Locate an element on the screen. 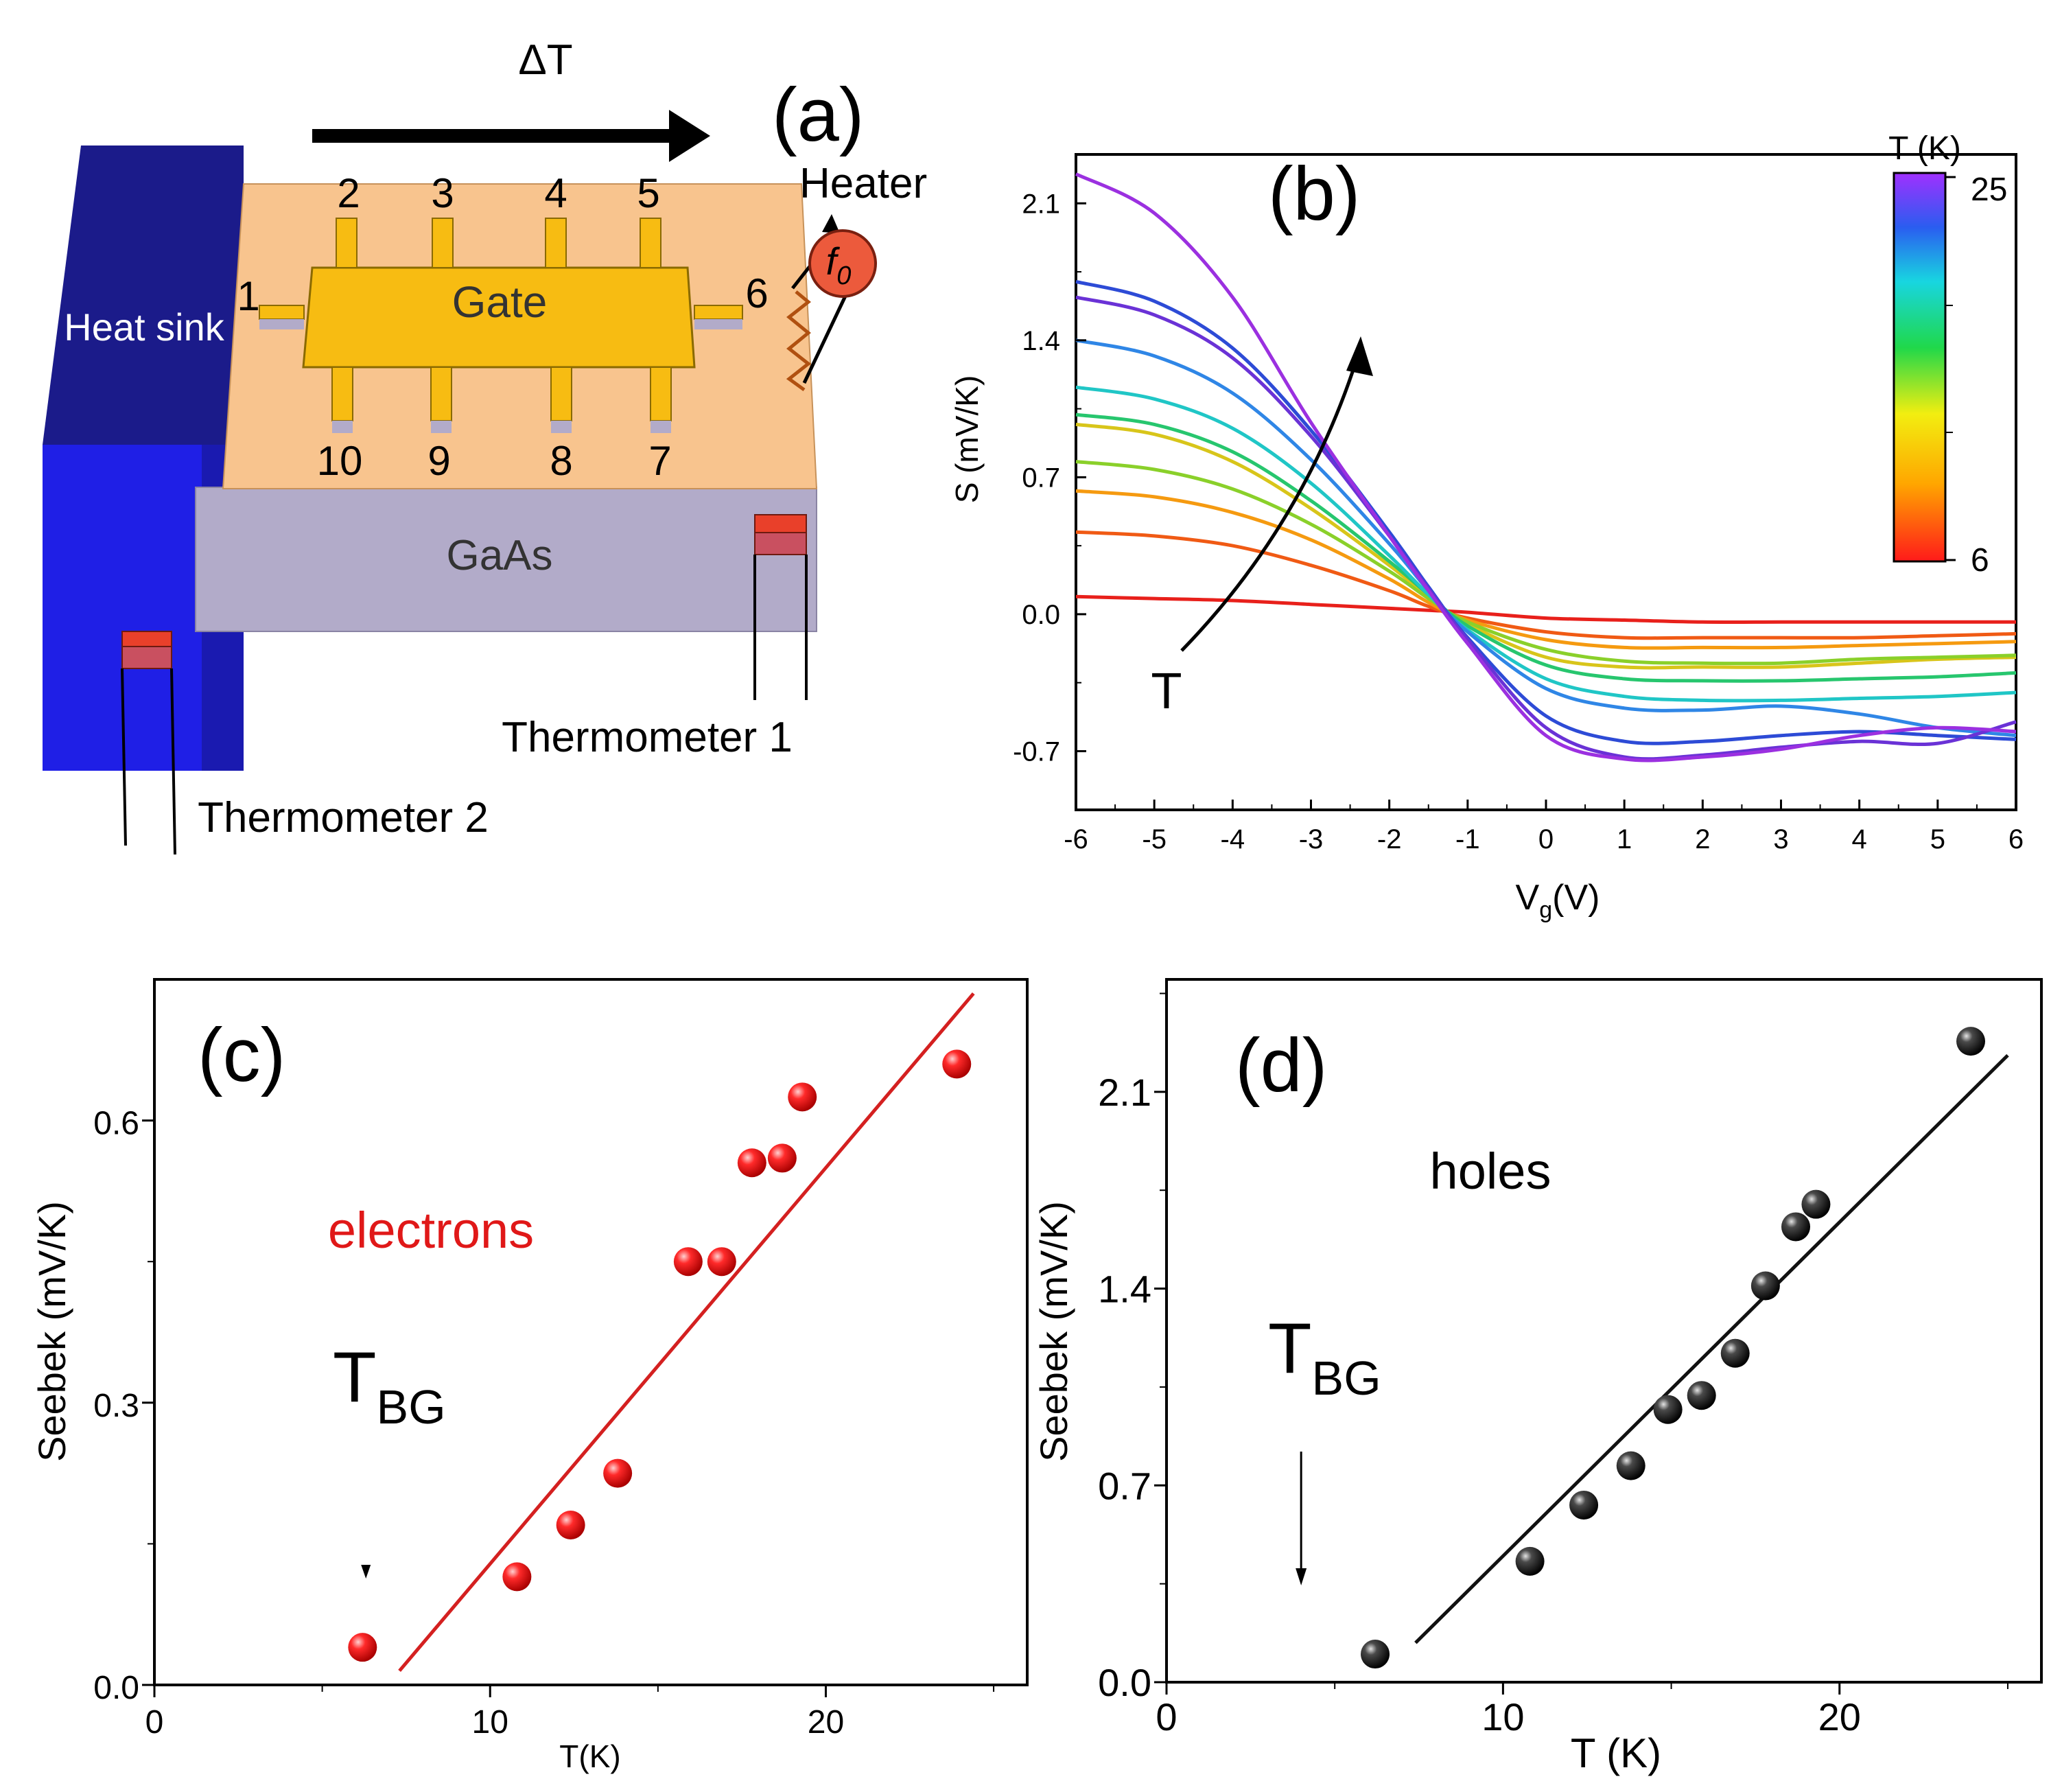  ac-source-icon is located at coordinates (842, 263).